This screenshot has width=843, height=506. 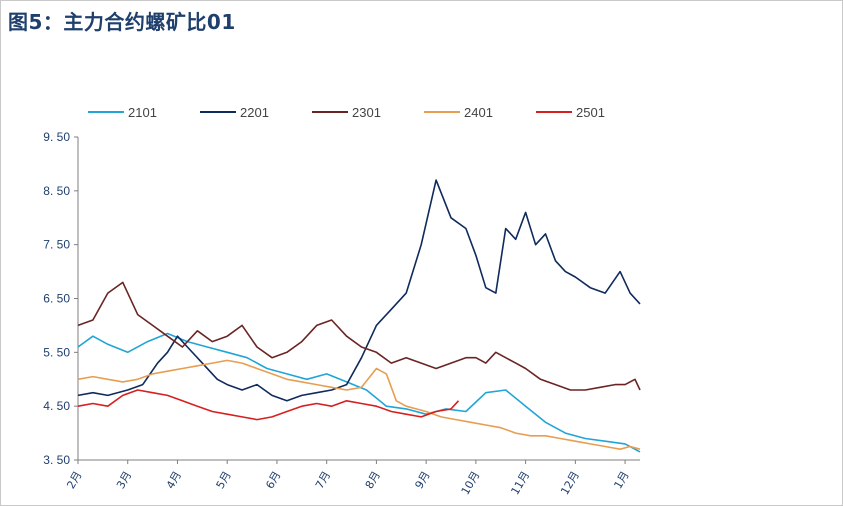 I want to click on chart-title: 图5：主力合约螺矿比01, so click(x=122, y=22).